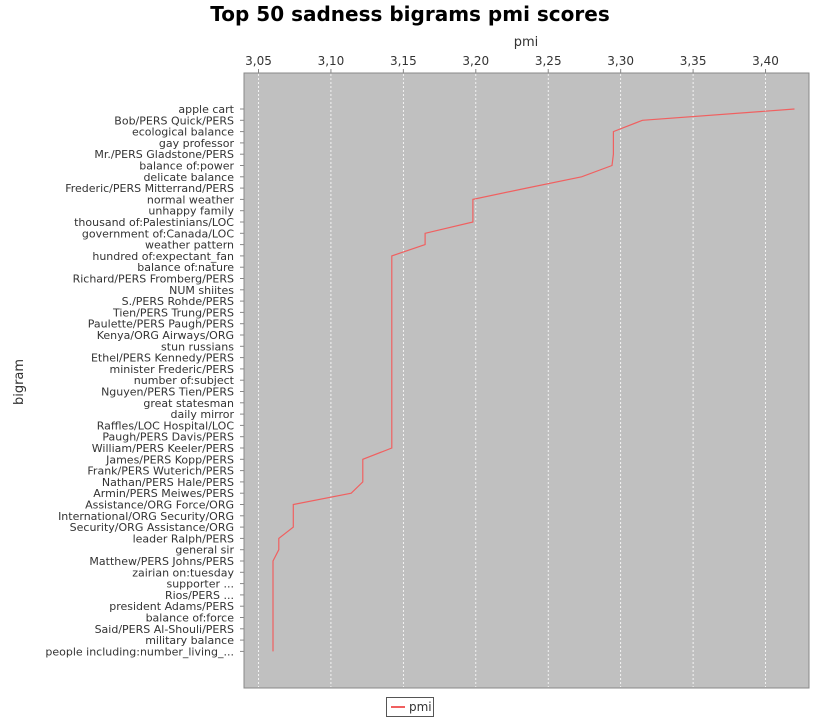 Image resolution: width=820 pixels, height=720 pixels. Describe the element at coordinates (188, 177) in the screenshot. I see `y-tick-label: delicate balance` at that location.